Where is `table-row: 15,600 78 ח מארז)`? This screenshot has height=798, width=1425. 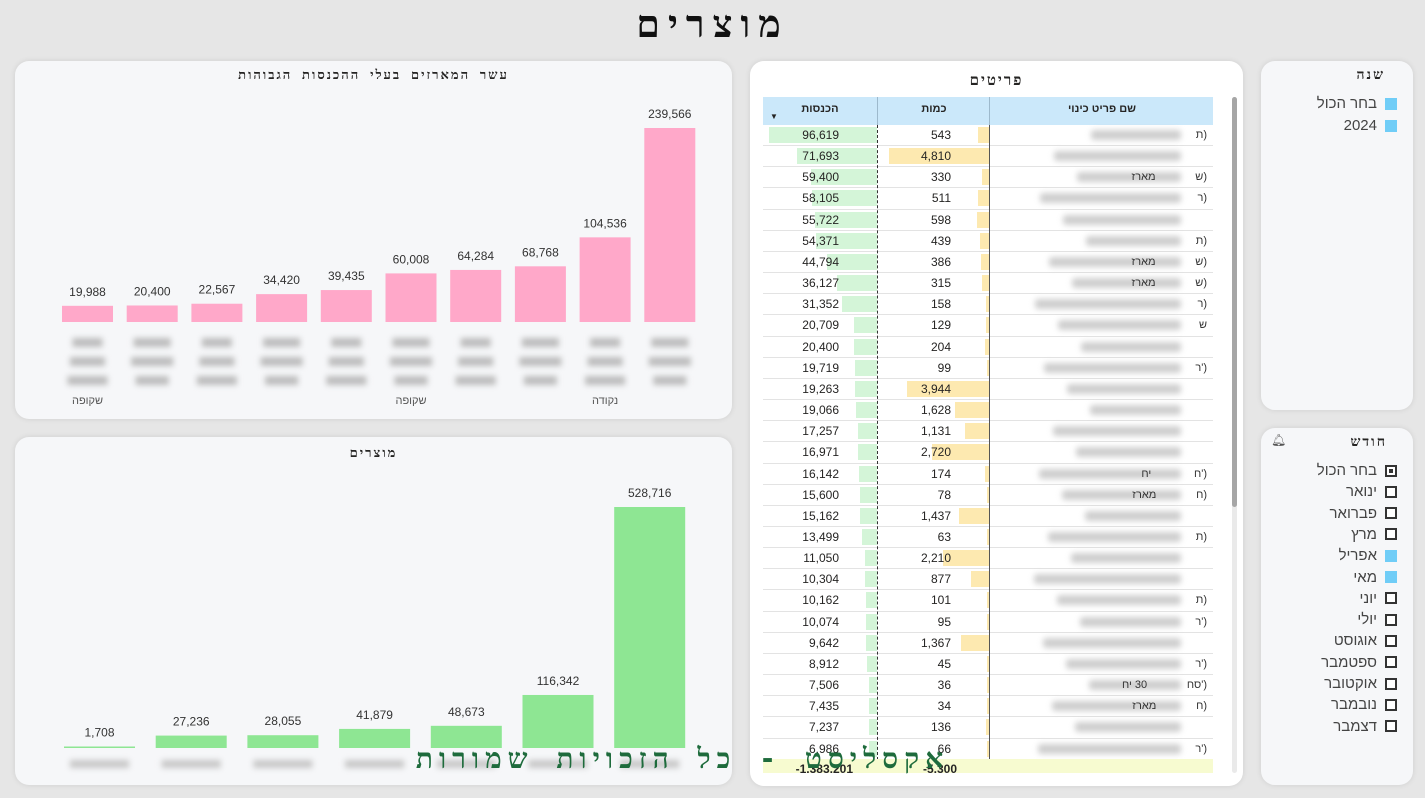 table-row: 15,600 78 ח מארז) is located at coordinates (988, 495).